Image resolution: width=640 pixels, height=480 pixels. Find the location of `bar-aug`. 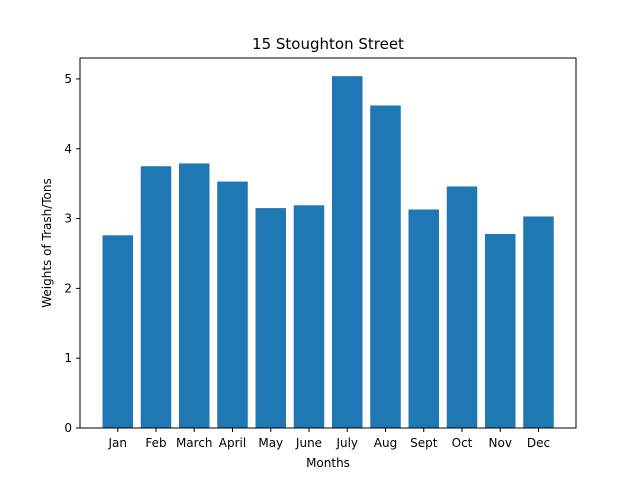

bar-aug is located at coordinates (385, 267).